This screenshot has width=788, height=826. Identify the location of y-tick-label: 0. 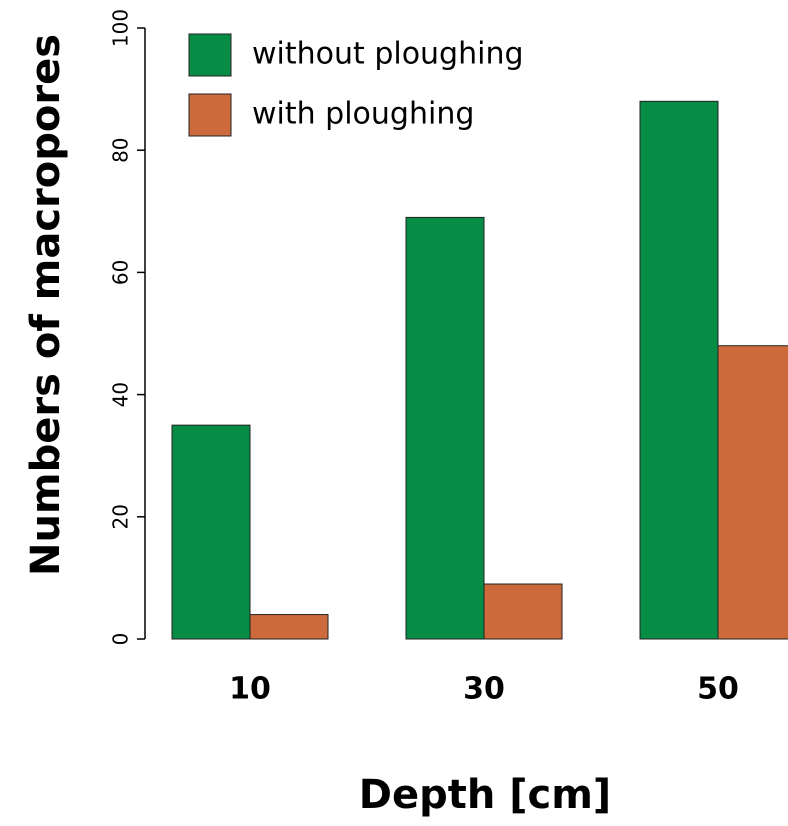
(121, 639).